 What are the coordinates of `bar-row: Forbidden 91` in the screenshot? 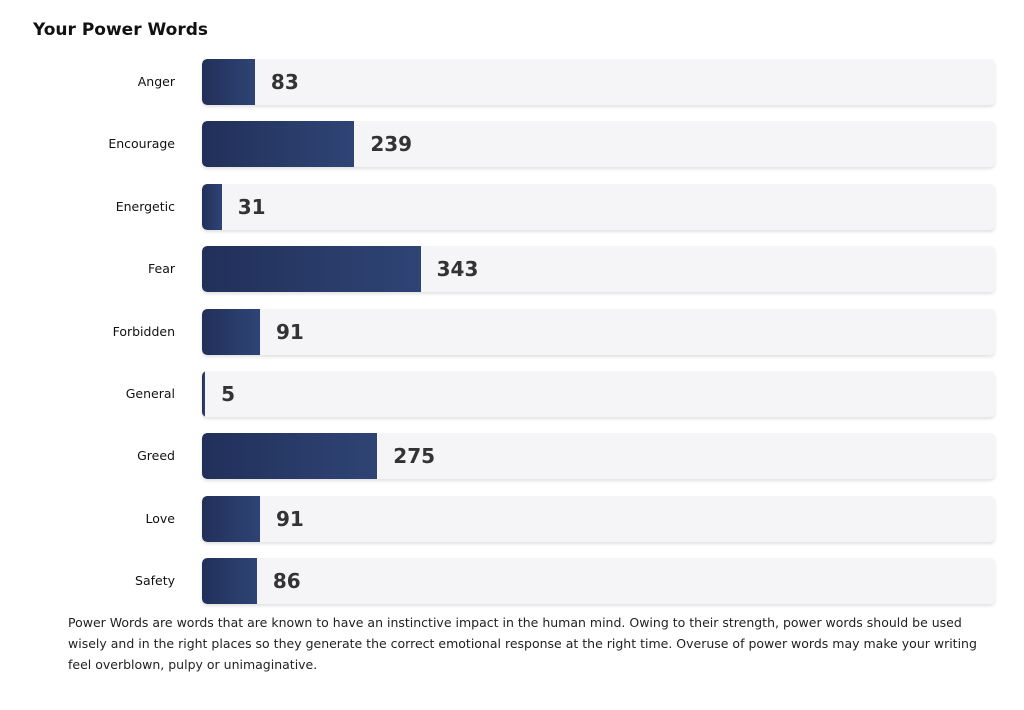 It's located at (512, 331).